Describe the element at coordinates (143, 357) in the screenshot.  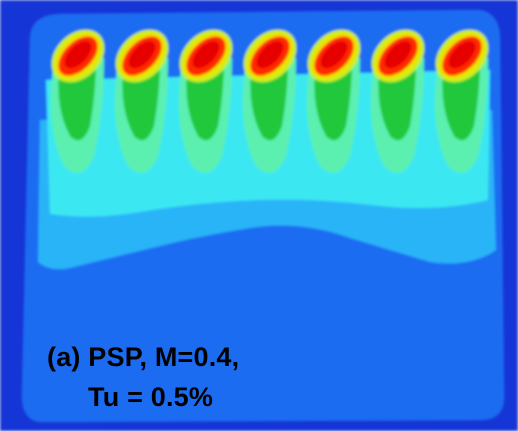
I see `caption-line-1: (a) PSP, M=0.4,` at that location.